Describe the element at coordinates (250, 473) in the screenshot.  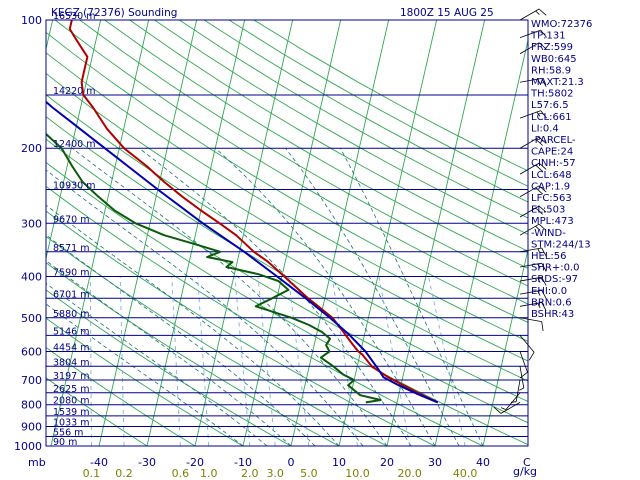
I see `mixing-ratio-label: 2.0` at that location.